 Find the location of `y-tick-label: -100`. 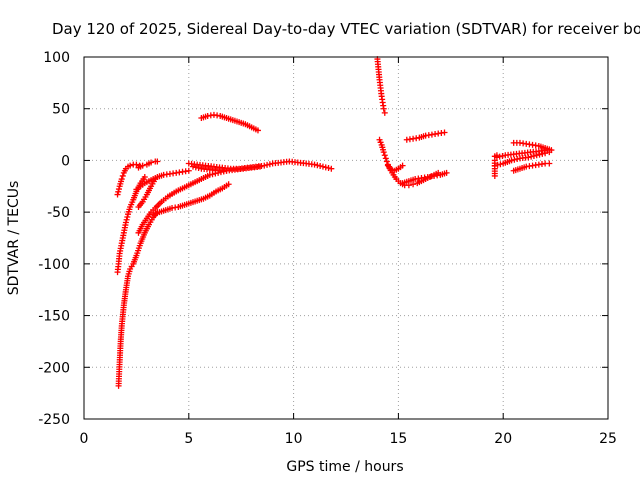

y-tick-label: -100 is located at coordinates (54, 265).